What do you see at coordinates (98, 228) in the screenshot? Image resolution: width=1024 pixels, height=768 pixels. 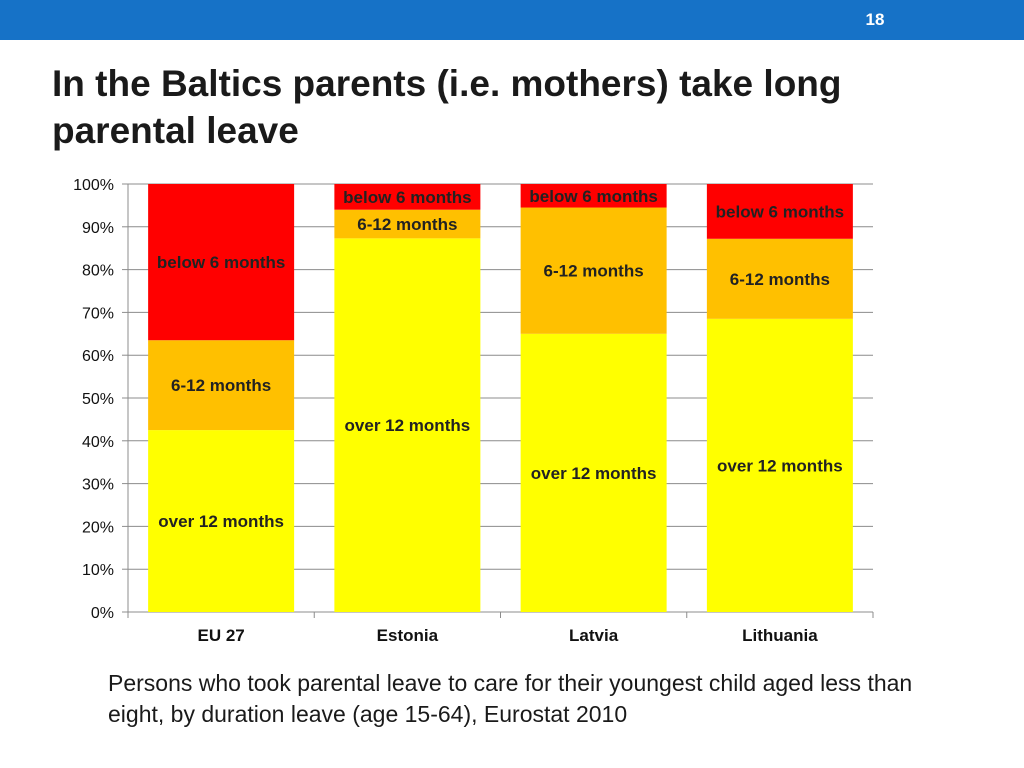 I see `y-tick-label: 90%` at bounding box center [98, 228].